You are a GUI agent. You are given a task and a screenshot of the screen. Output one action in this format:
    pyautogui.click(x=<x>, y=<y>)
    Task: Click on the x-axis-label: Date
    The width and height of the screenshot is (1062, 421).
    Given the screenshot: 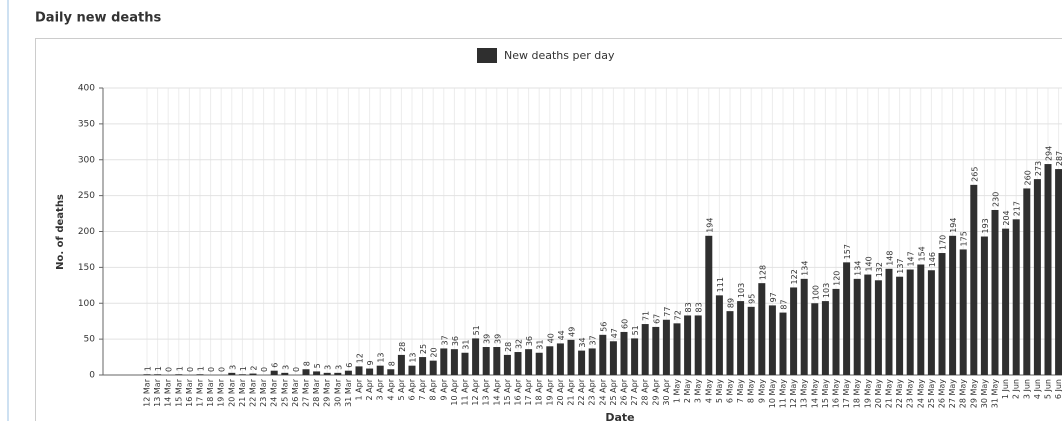 What is the action you would take?
    pyautogui.click(x=619, y=416)
    